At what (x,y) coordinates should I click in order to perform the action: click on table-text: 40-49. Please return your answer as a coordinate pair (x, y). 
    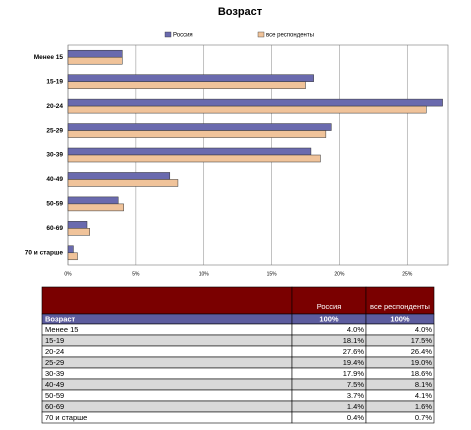
    Looking at the image, I should click on (54, 384).